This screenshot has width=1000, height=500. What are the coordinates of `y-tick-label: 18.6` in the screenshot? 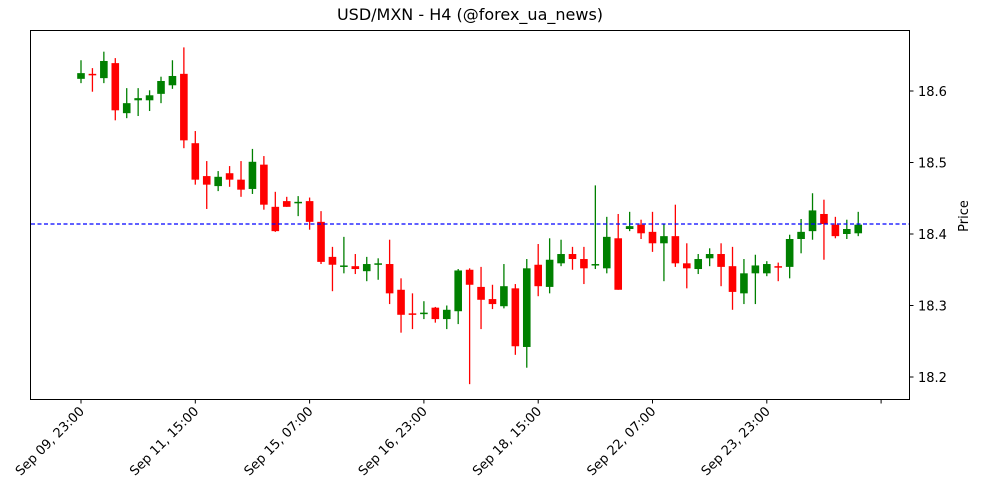 It's located at (932, 92).